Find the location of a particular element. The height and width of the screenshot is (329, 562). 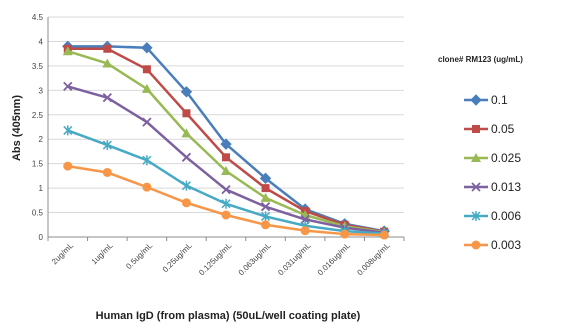

y-tick-label: 2.5 is located at coordinates (38, 115).